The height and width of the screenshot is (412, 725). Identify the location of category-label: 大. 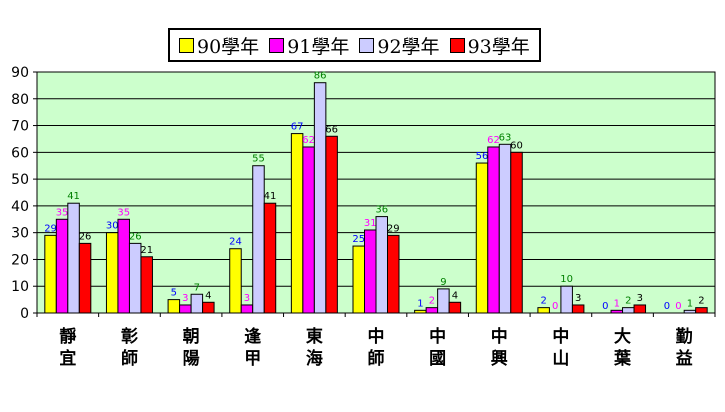
(622, 336).